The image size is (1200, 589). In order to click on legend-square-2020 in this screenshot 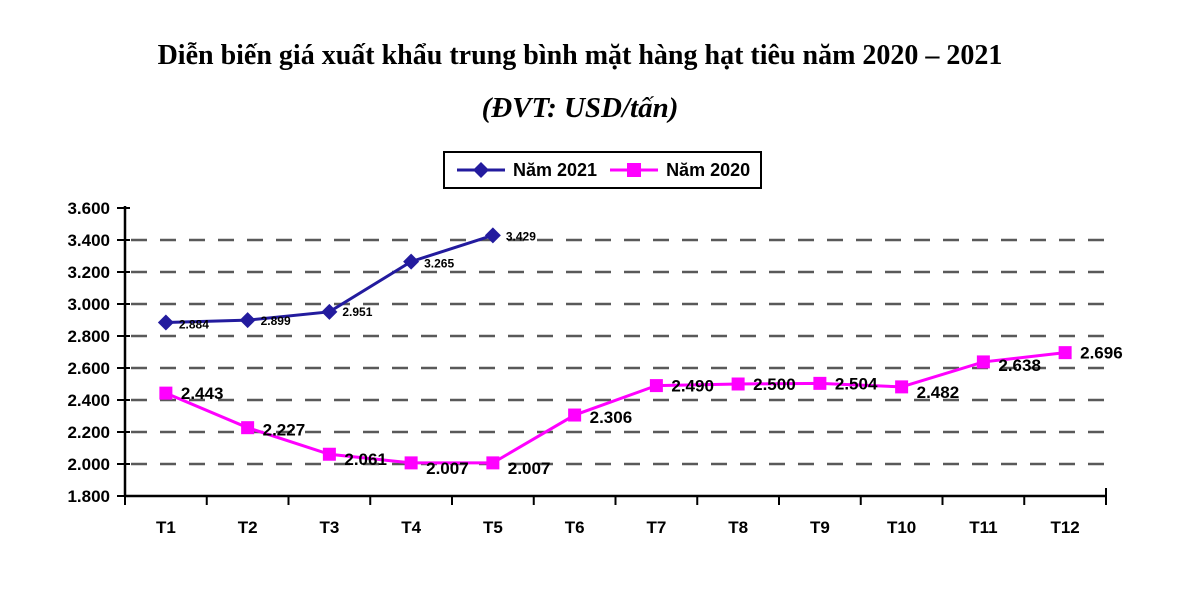, I will do `click(634, 170)`.